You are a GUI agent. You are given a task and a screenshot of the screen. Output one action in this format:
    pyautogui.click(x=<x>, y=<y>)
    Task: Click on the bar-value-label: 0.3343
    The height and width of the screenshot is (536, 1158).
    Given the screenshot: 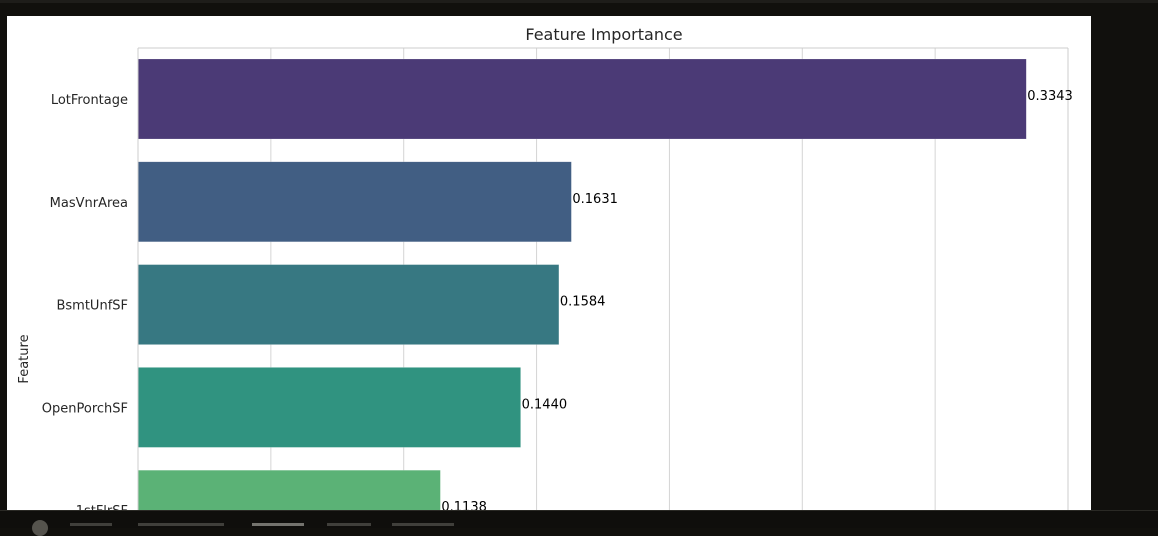 What is the action you would take?
    pyautogui.click(x=1050, y=96)
    